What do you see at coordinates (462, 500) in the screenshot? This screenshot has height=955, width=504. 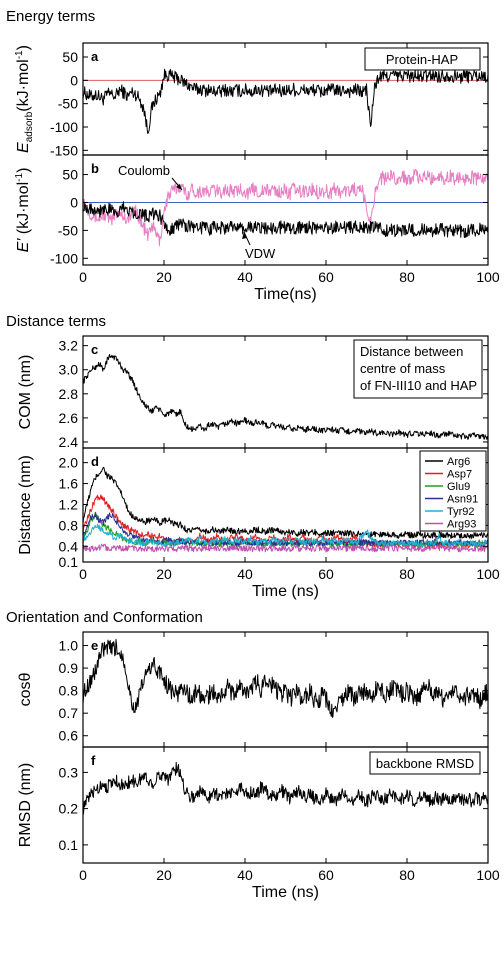 I see `legend-label: Asn91` at bounding box center [462, 500].